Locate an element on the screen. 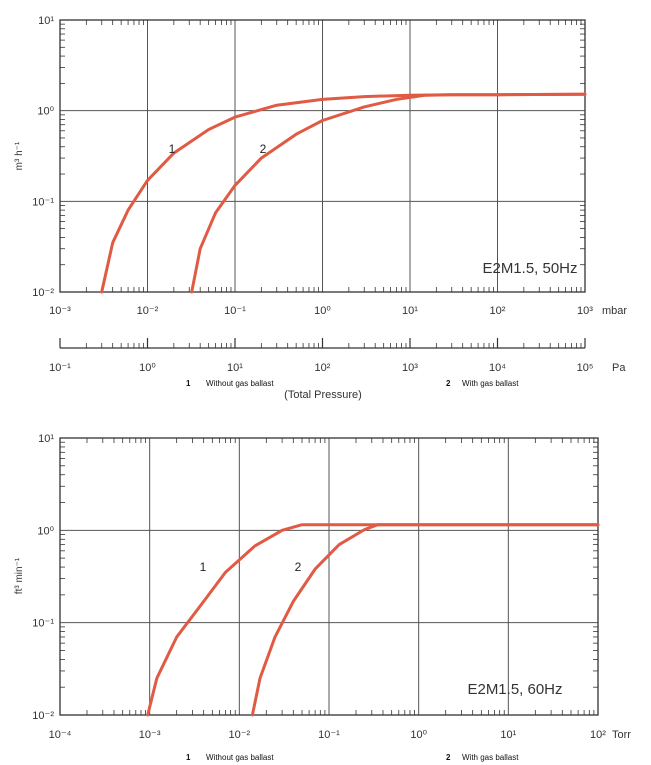 This screenshot has width=651, height=765. y-axis-label: m³ h⁻¹ is located at coordinates (19, 155).